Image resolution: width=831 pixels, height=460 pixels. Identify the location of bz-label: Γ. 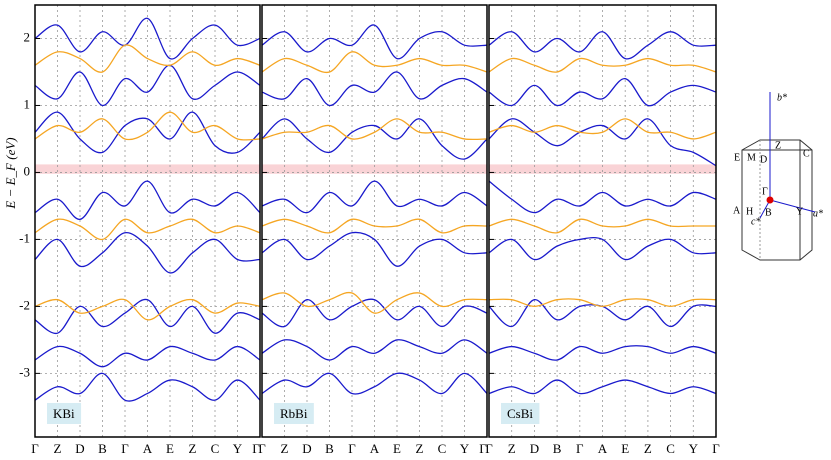
(765, 191).